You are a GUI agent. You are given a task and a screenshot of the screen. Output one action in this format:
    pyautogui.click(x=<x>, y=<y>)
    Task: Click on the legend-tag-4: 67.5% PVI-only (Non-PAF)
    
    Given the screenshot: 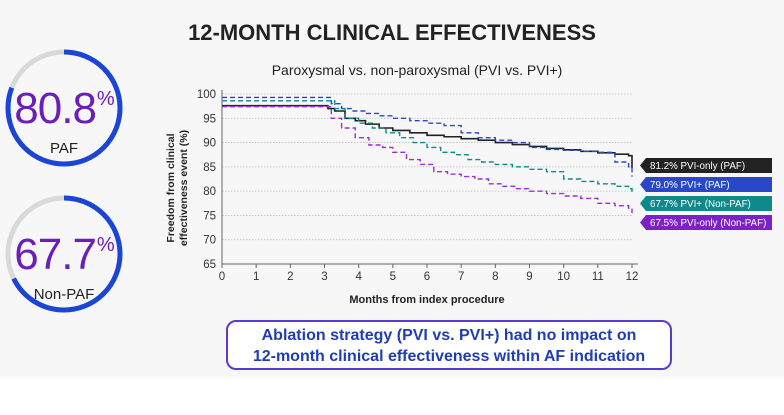 What is the action you would take?
    pyautogui.click(x=706, y=222)
    